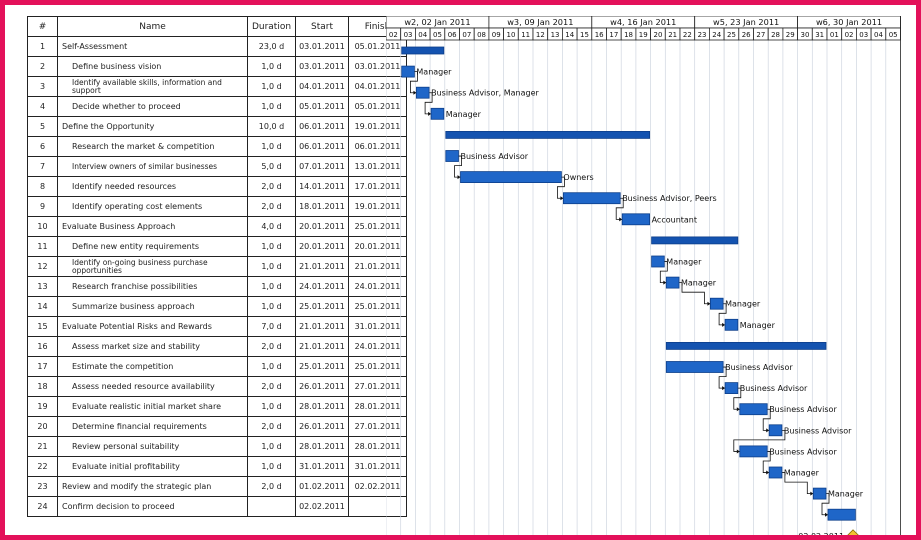 This screenshot has height=540, width=921. Describe the element at coordinates (408, 35) in the screenshot. I see `day-label: 03` at that location.